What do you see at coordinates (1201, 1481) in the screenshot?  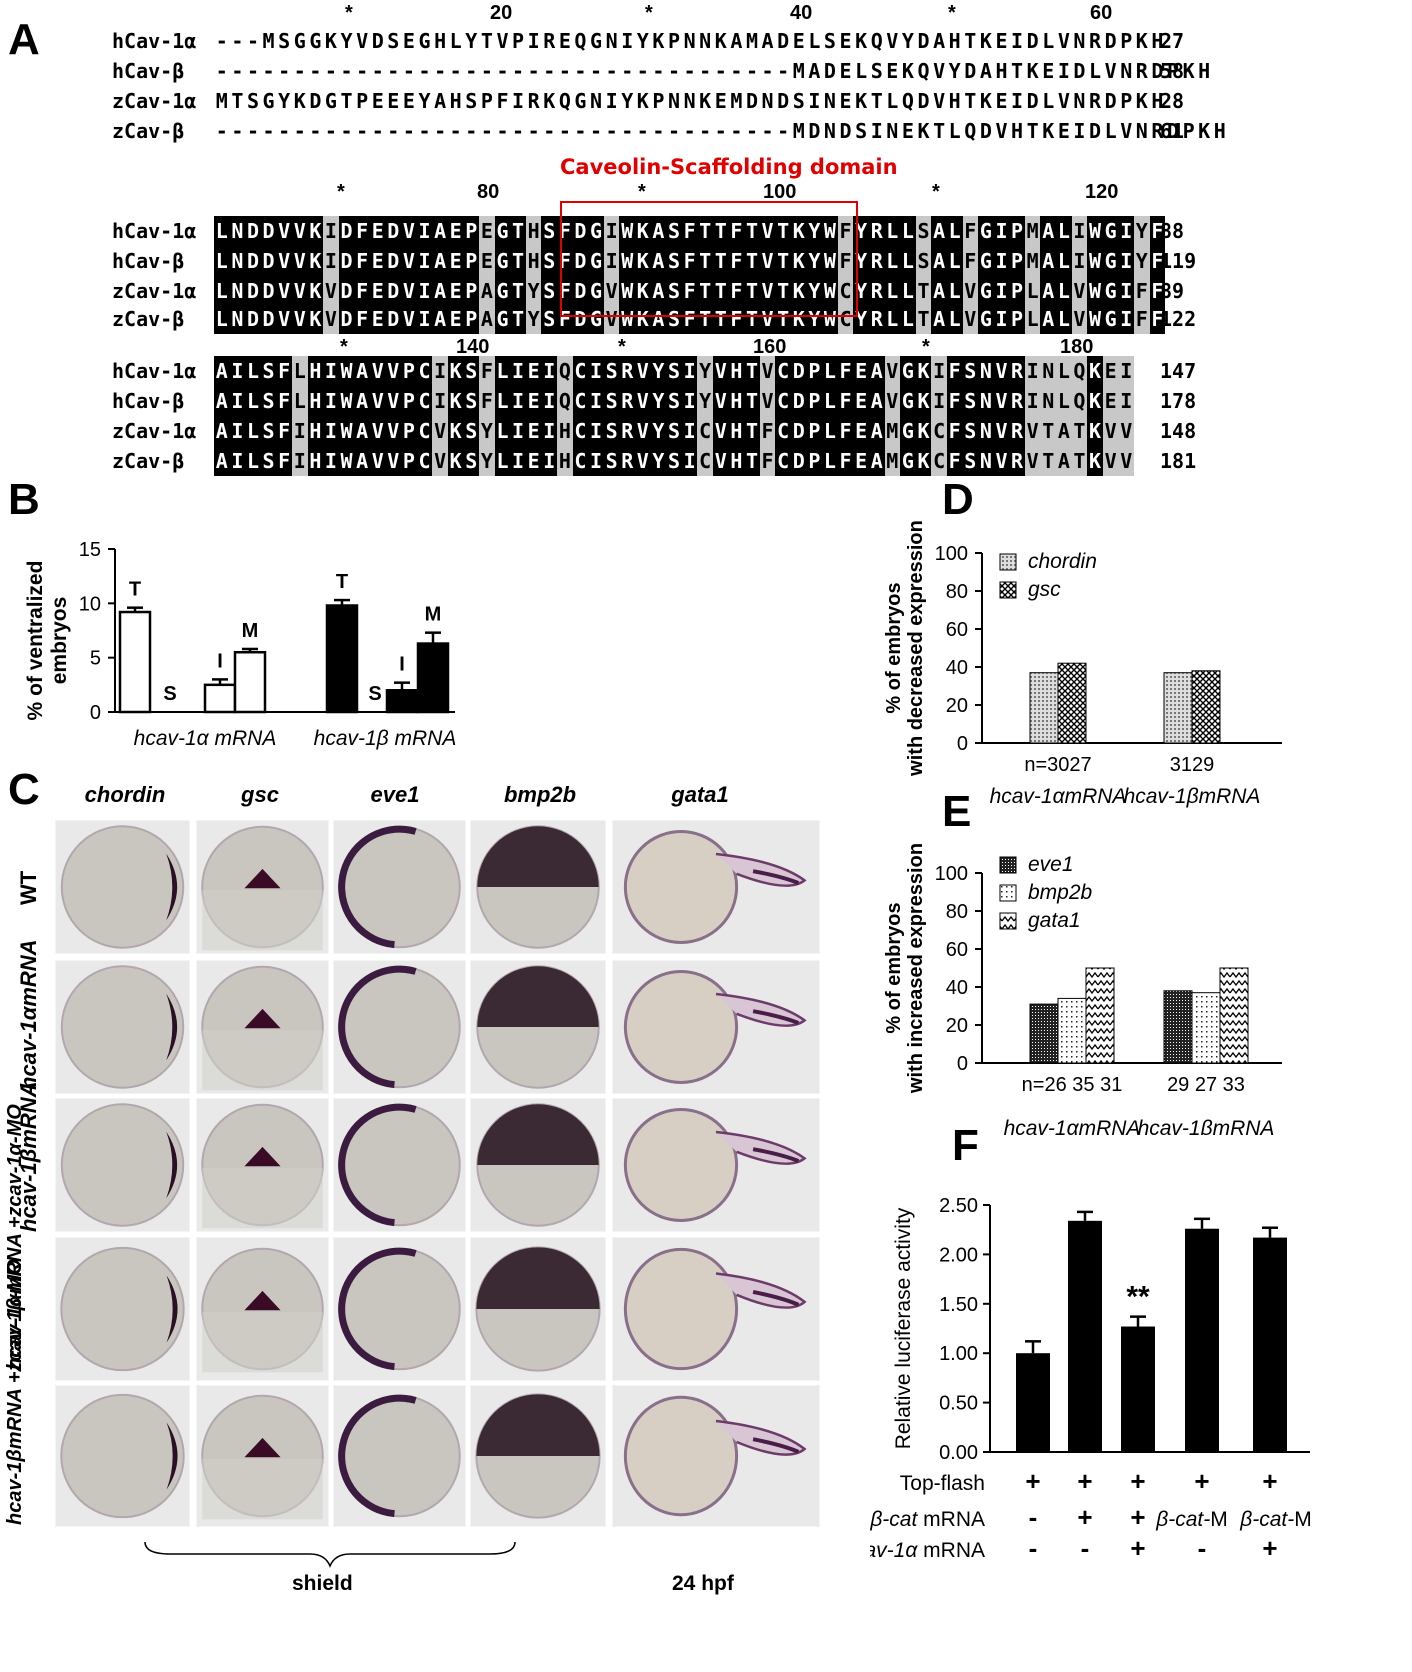 I see `condition-cell: +` at bounding box center [1201, 1481].